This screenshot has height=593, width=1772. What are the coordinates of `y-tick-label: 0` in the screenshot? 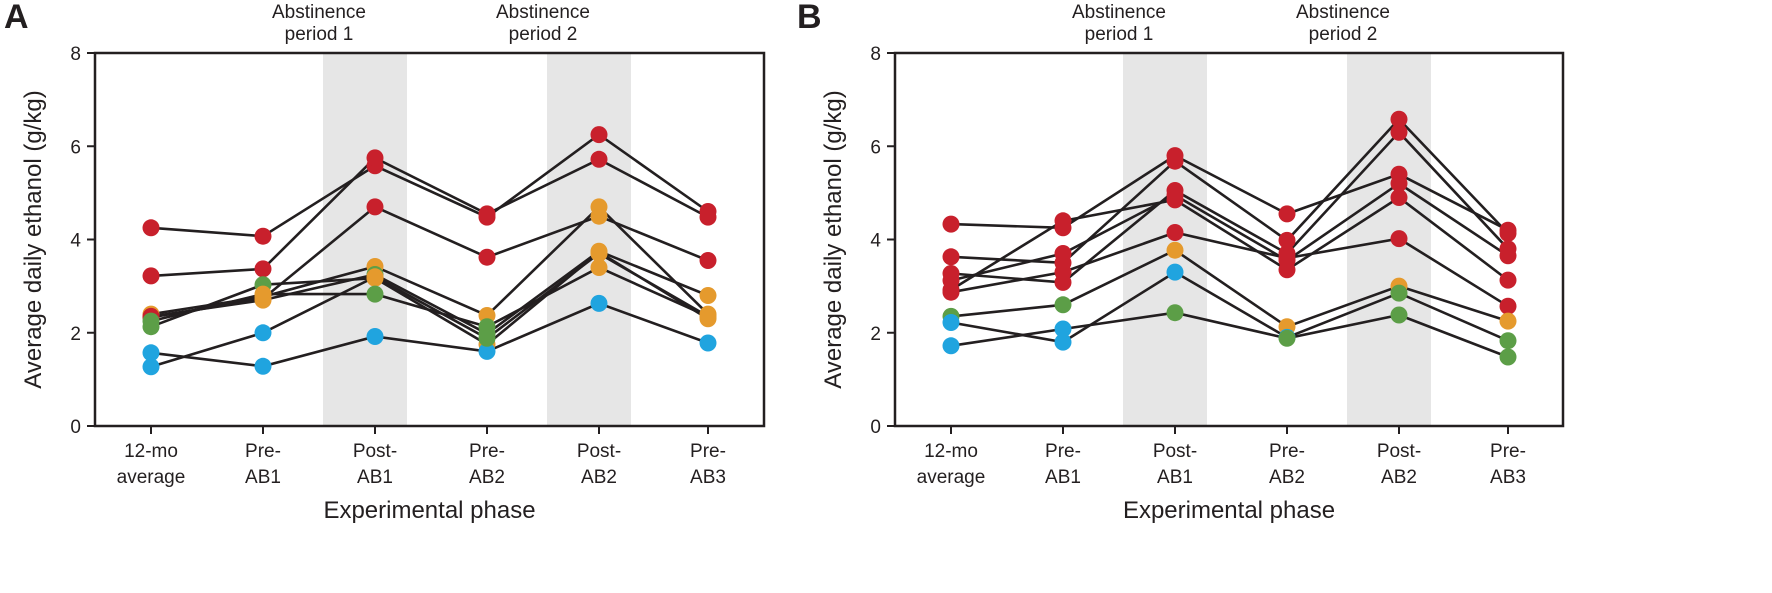 It's located at (75, 427).